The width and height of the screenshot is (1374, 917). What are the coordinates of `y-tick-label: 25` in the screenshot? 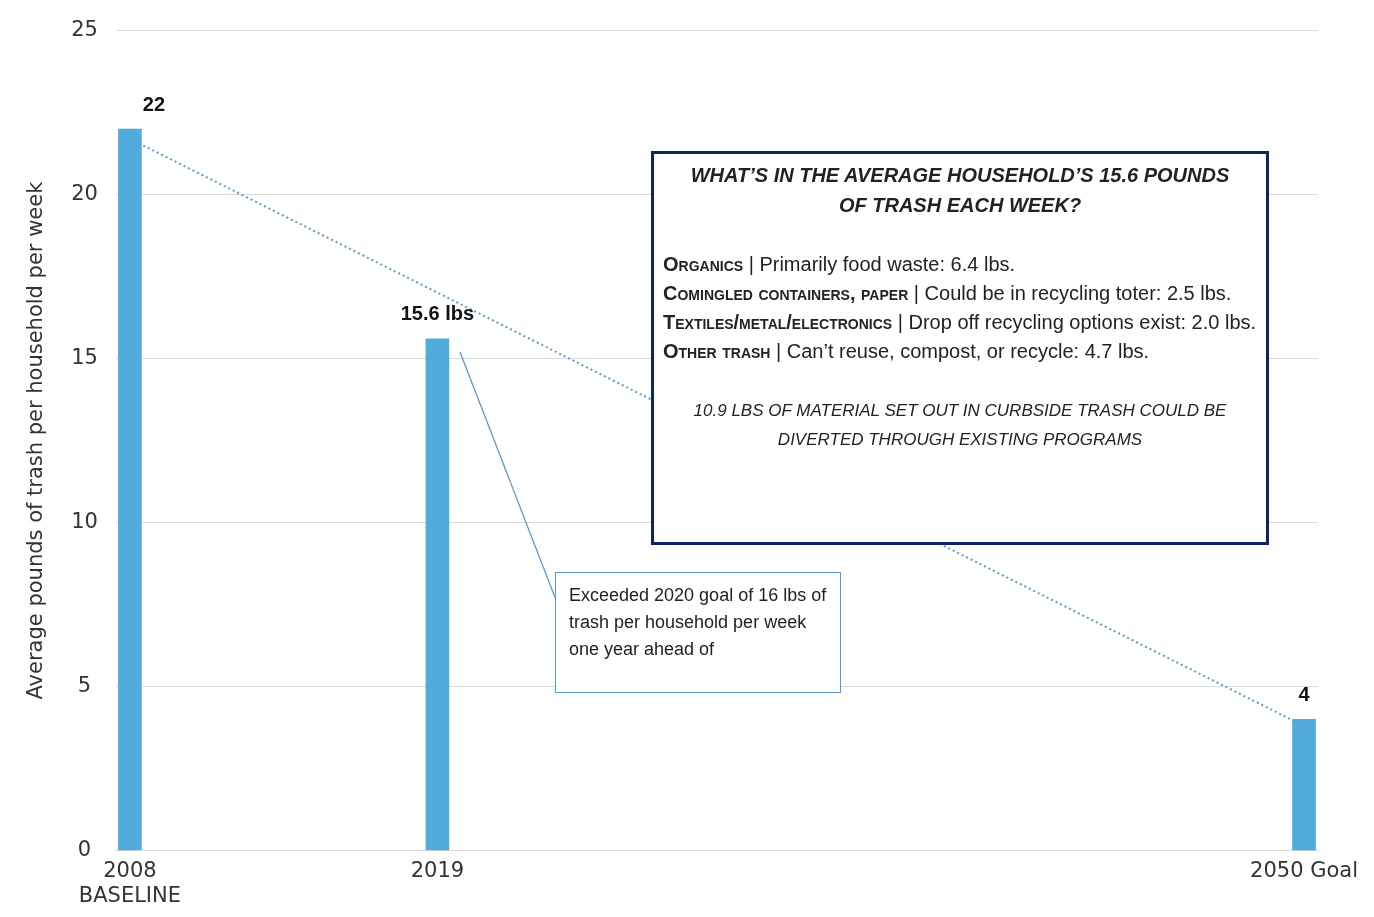 It's located at (84, 29).